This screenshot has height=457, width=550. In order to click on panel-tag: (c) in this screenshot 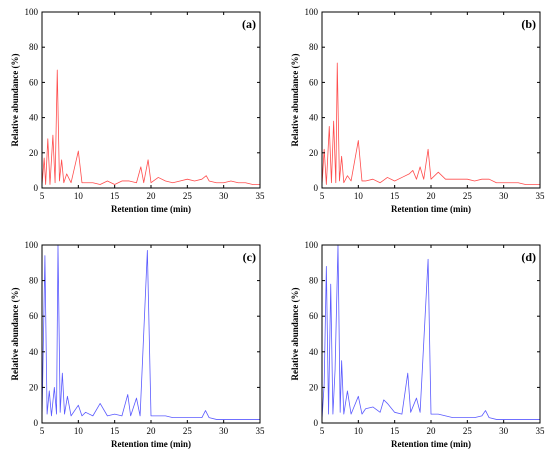, I will do `click(249, 257)`.